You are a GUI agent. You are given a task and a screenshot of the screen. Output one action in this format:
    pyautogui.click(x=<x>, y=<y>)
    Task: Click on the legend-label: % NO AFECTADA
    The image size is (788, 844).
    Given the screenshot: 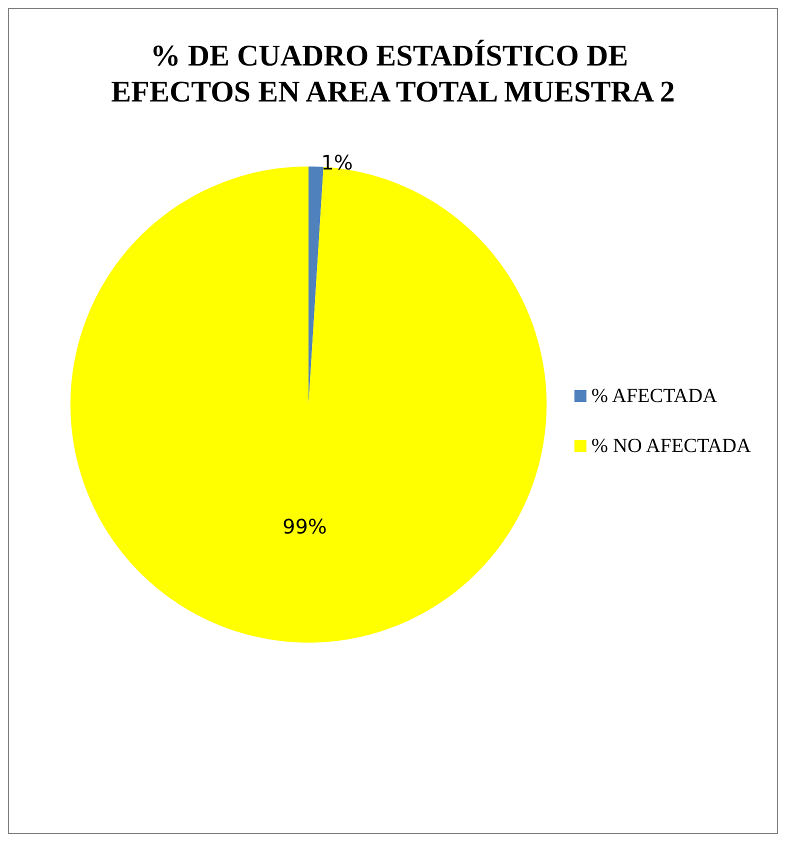 What is the action you would take?
    pyautogui.click(x=671, y=446)
    